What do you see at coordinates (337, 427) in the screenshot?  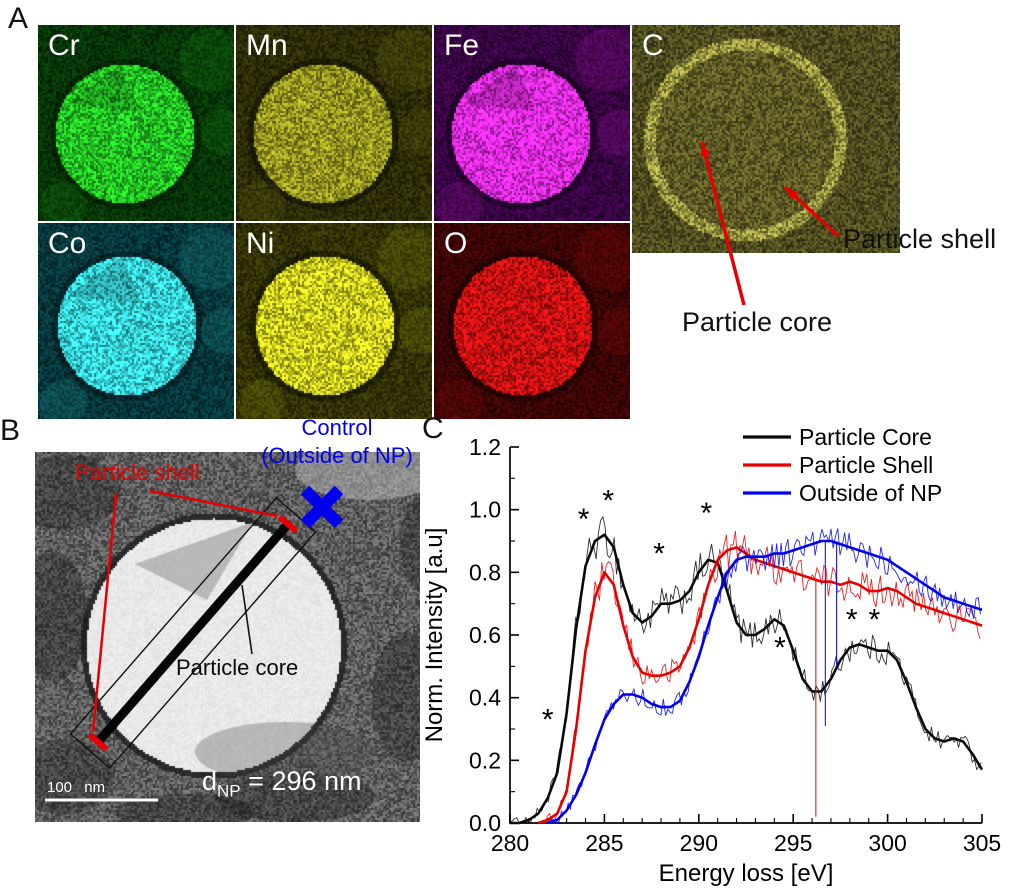 I see `tem-control-label: Control` at bounding box center [337, 427].